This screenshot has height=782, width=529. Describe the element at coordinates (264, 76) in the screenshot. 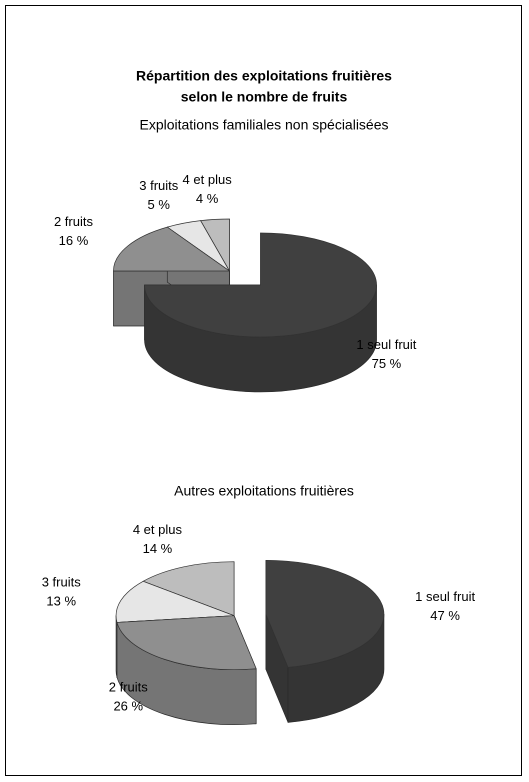

I see `figure-title: Répartition des exploitations fruitières` at that location.